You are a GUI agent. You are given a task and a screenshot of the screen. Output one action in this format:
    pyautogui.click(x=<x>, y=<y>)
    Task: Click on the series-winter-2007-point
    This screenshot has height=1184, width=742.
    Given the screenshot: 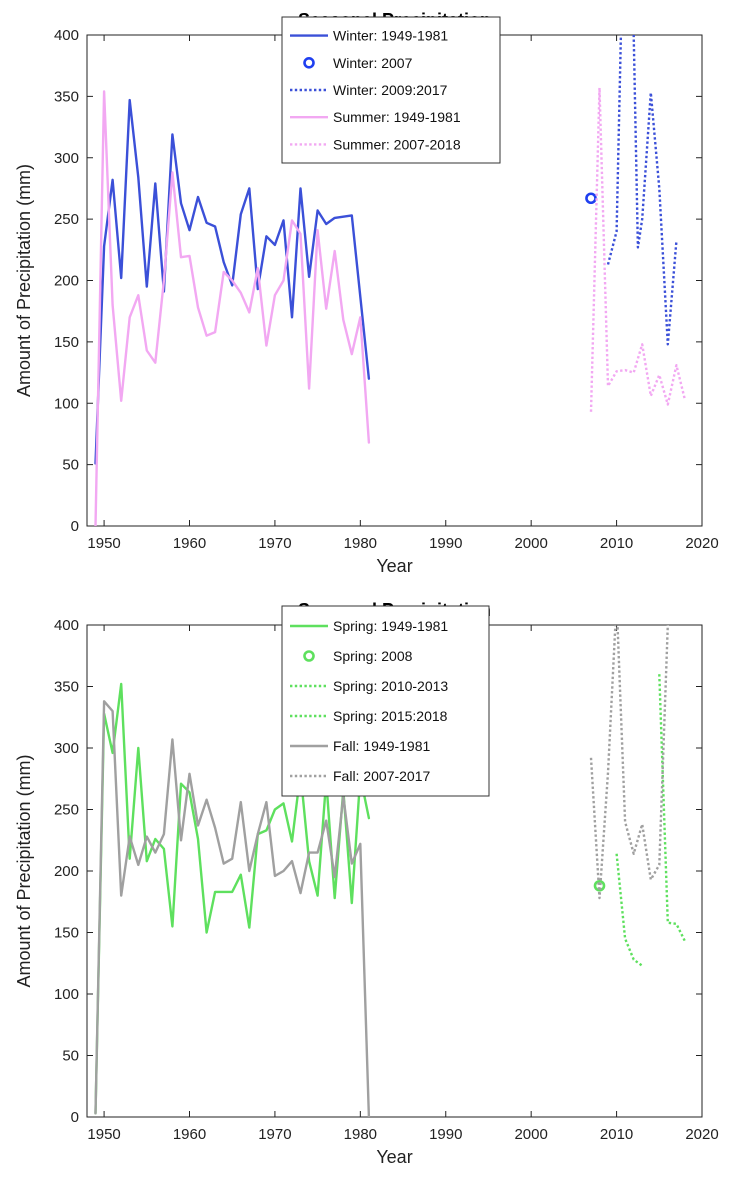 What is the action you would take?
    pyautogui.click(x=591, y=198)
    